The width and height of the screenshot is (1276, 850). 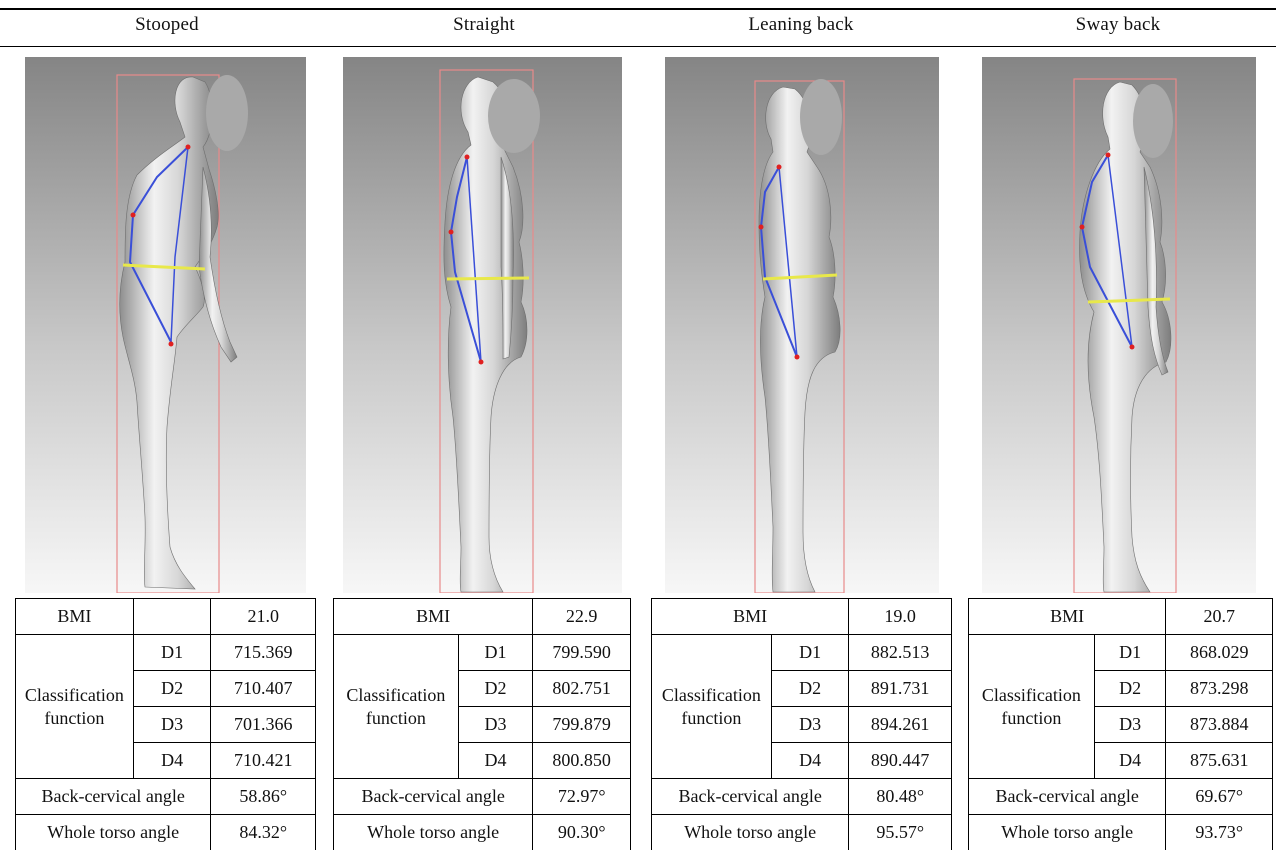 I want to click on scan-image-stooped, so click(x=165, y=325).